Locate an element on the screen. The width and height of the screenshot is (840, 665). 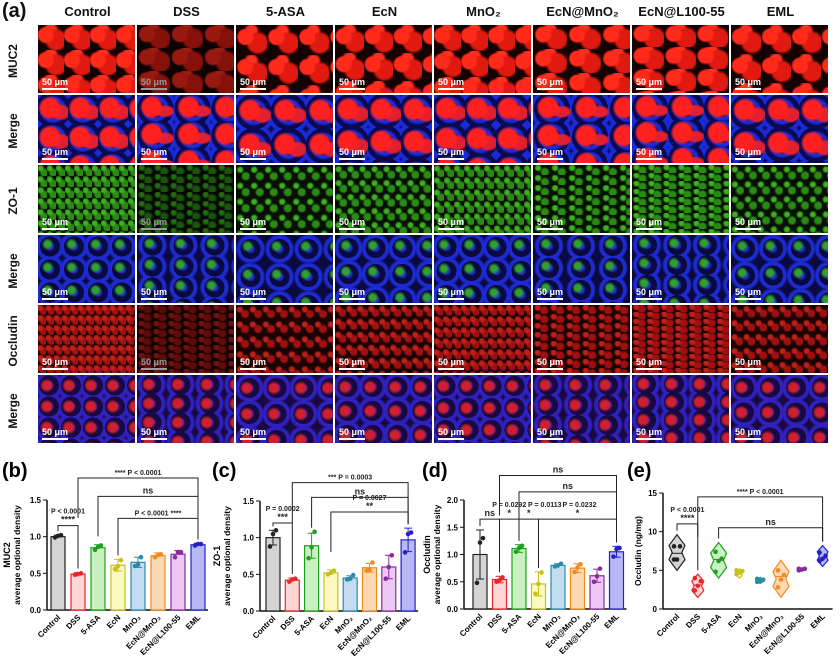
panel-label: (d) is located at coordinates (435, 471).